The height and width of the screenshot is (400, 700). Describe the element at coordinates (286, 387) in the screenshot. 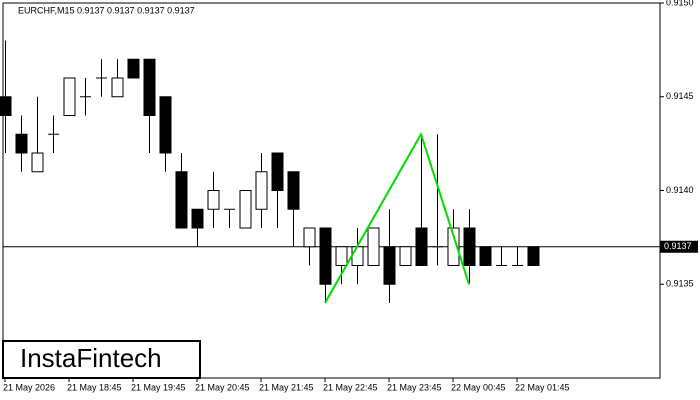

I see `x-tick-label: 21 May 21:45` at that location.